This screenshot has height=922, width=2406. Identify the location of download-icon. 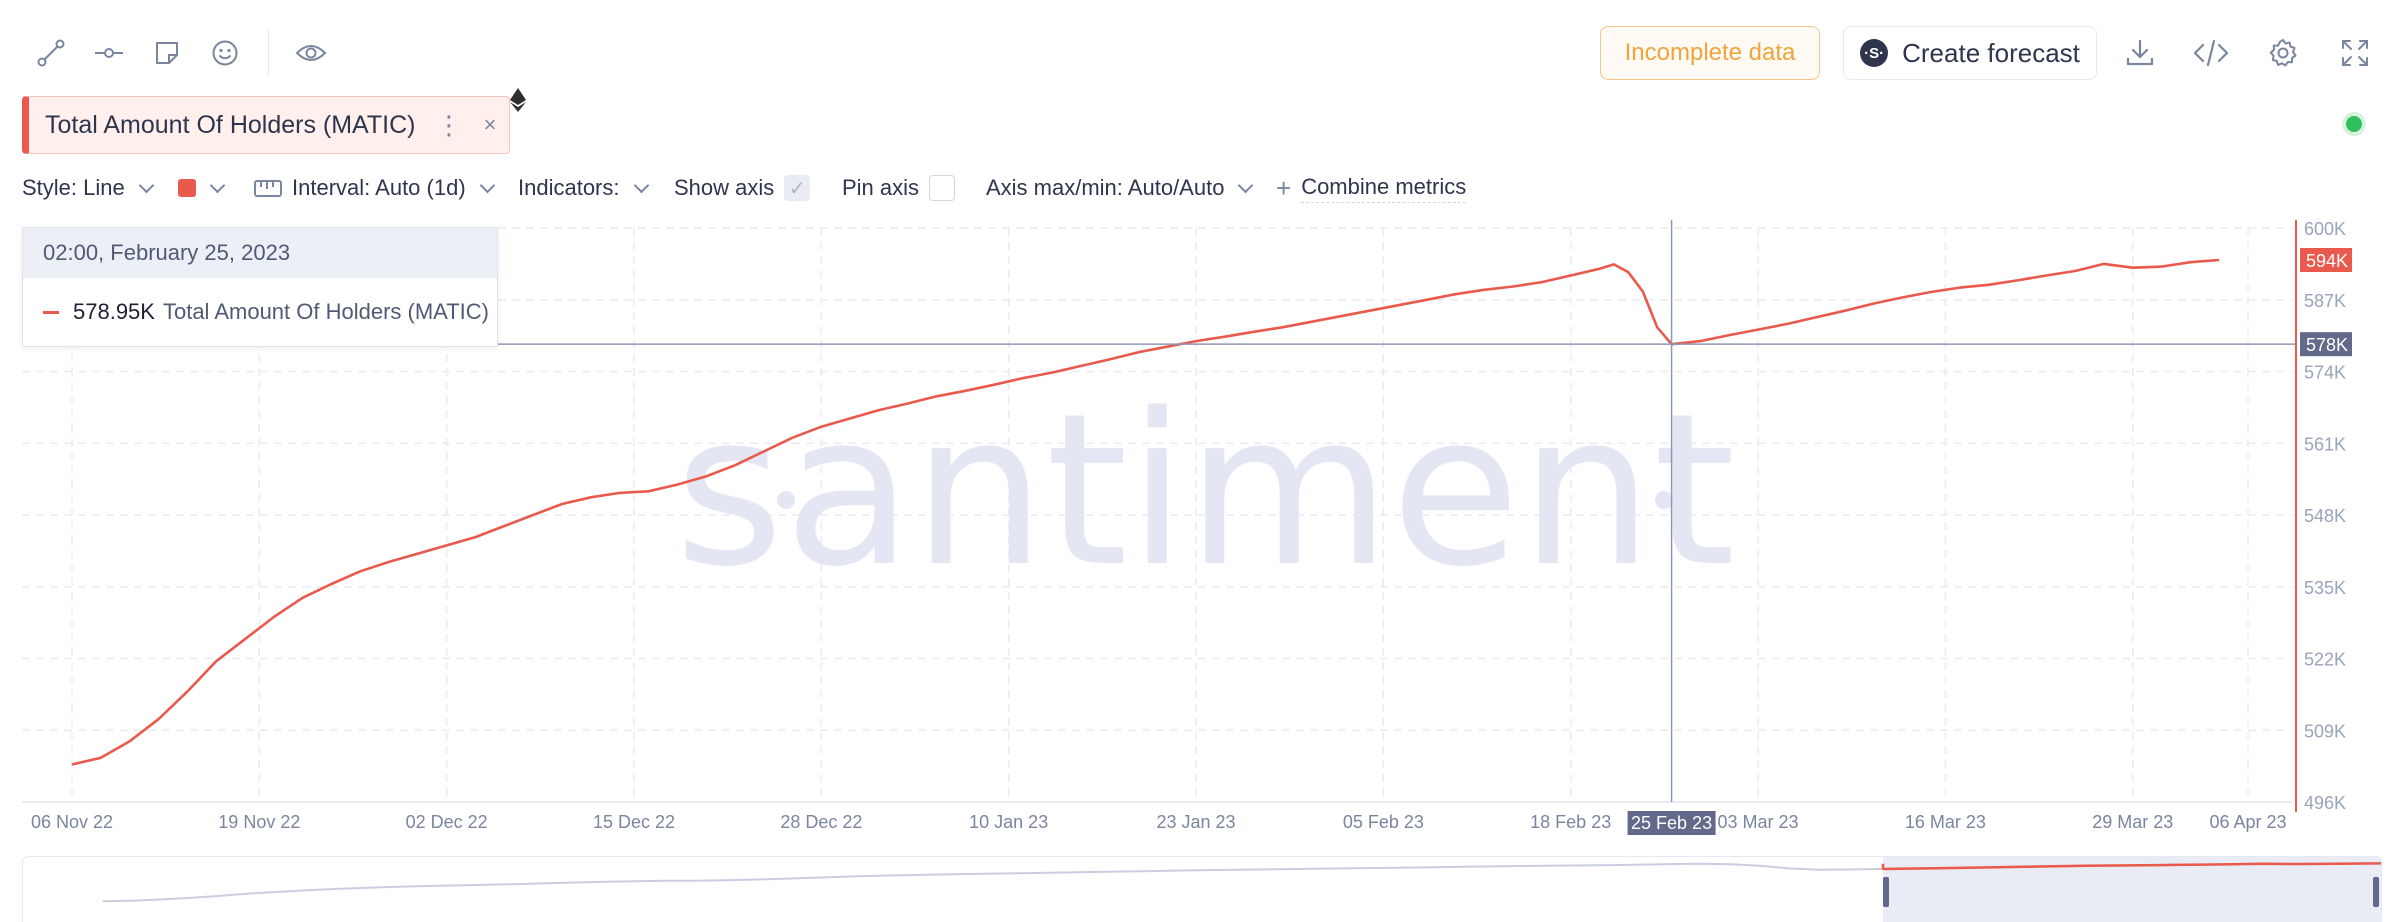
(2140, 53).